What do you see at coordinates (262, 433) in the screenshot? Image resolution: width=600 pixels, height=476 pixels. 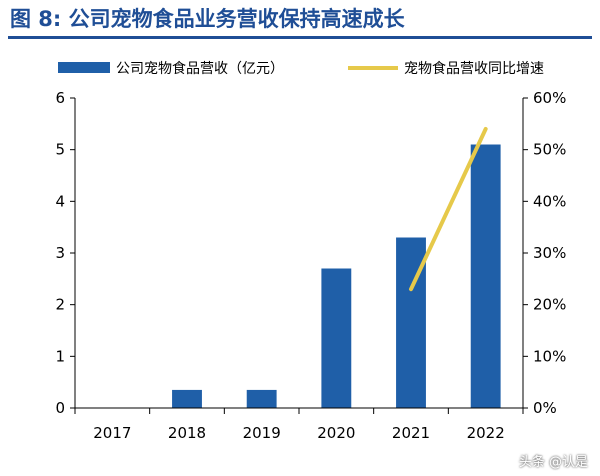 I see `x-tick-label: 2019` at bounding box center [262, 433].